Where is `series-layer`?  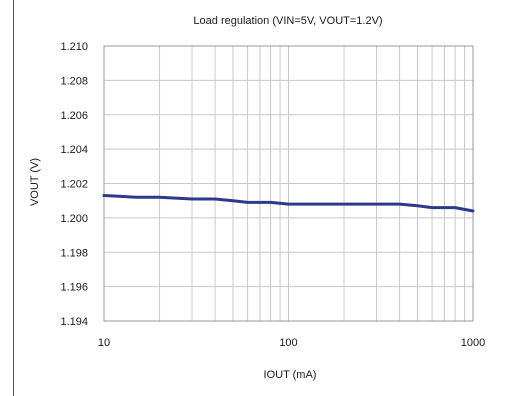
series-layer is located at coordinates (288, 203).